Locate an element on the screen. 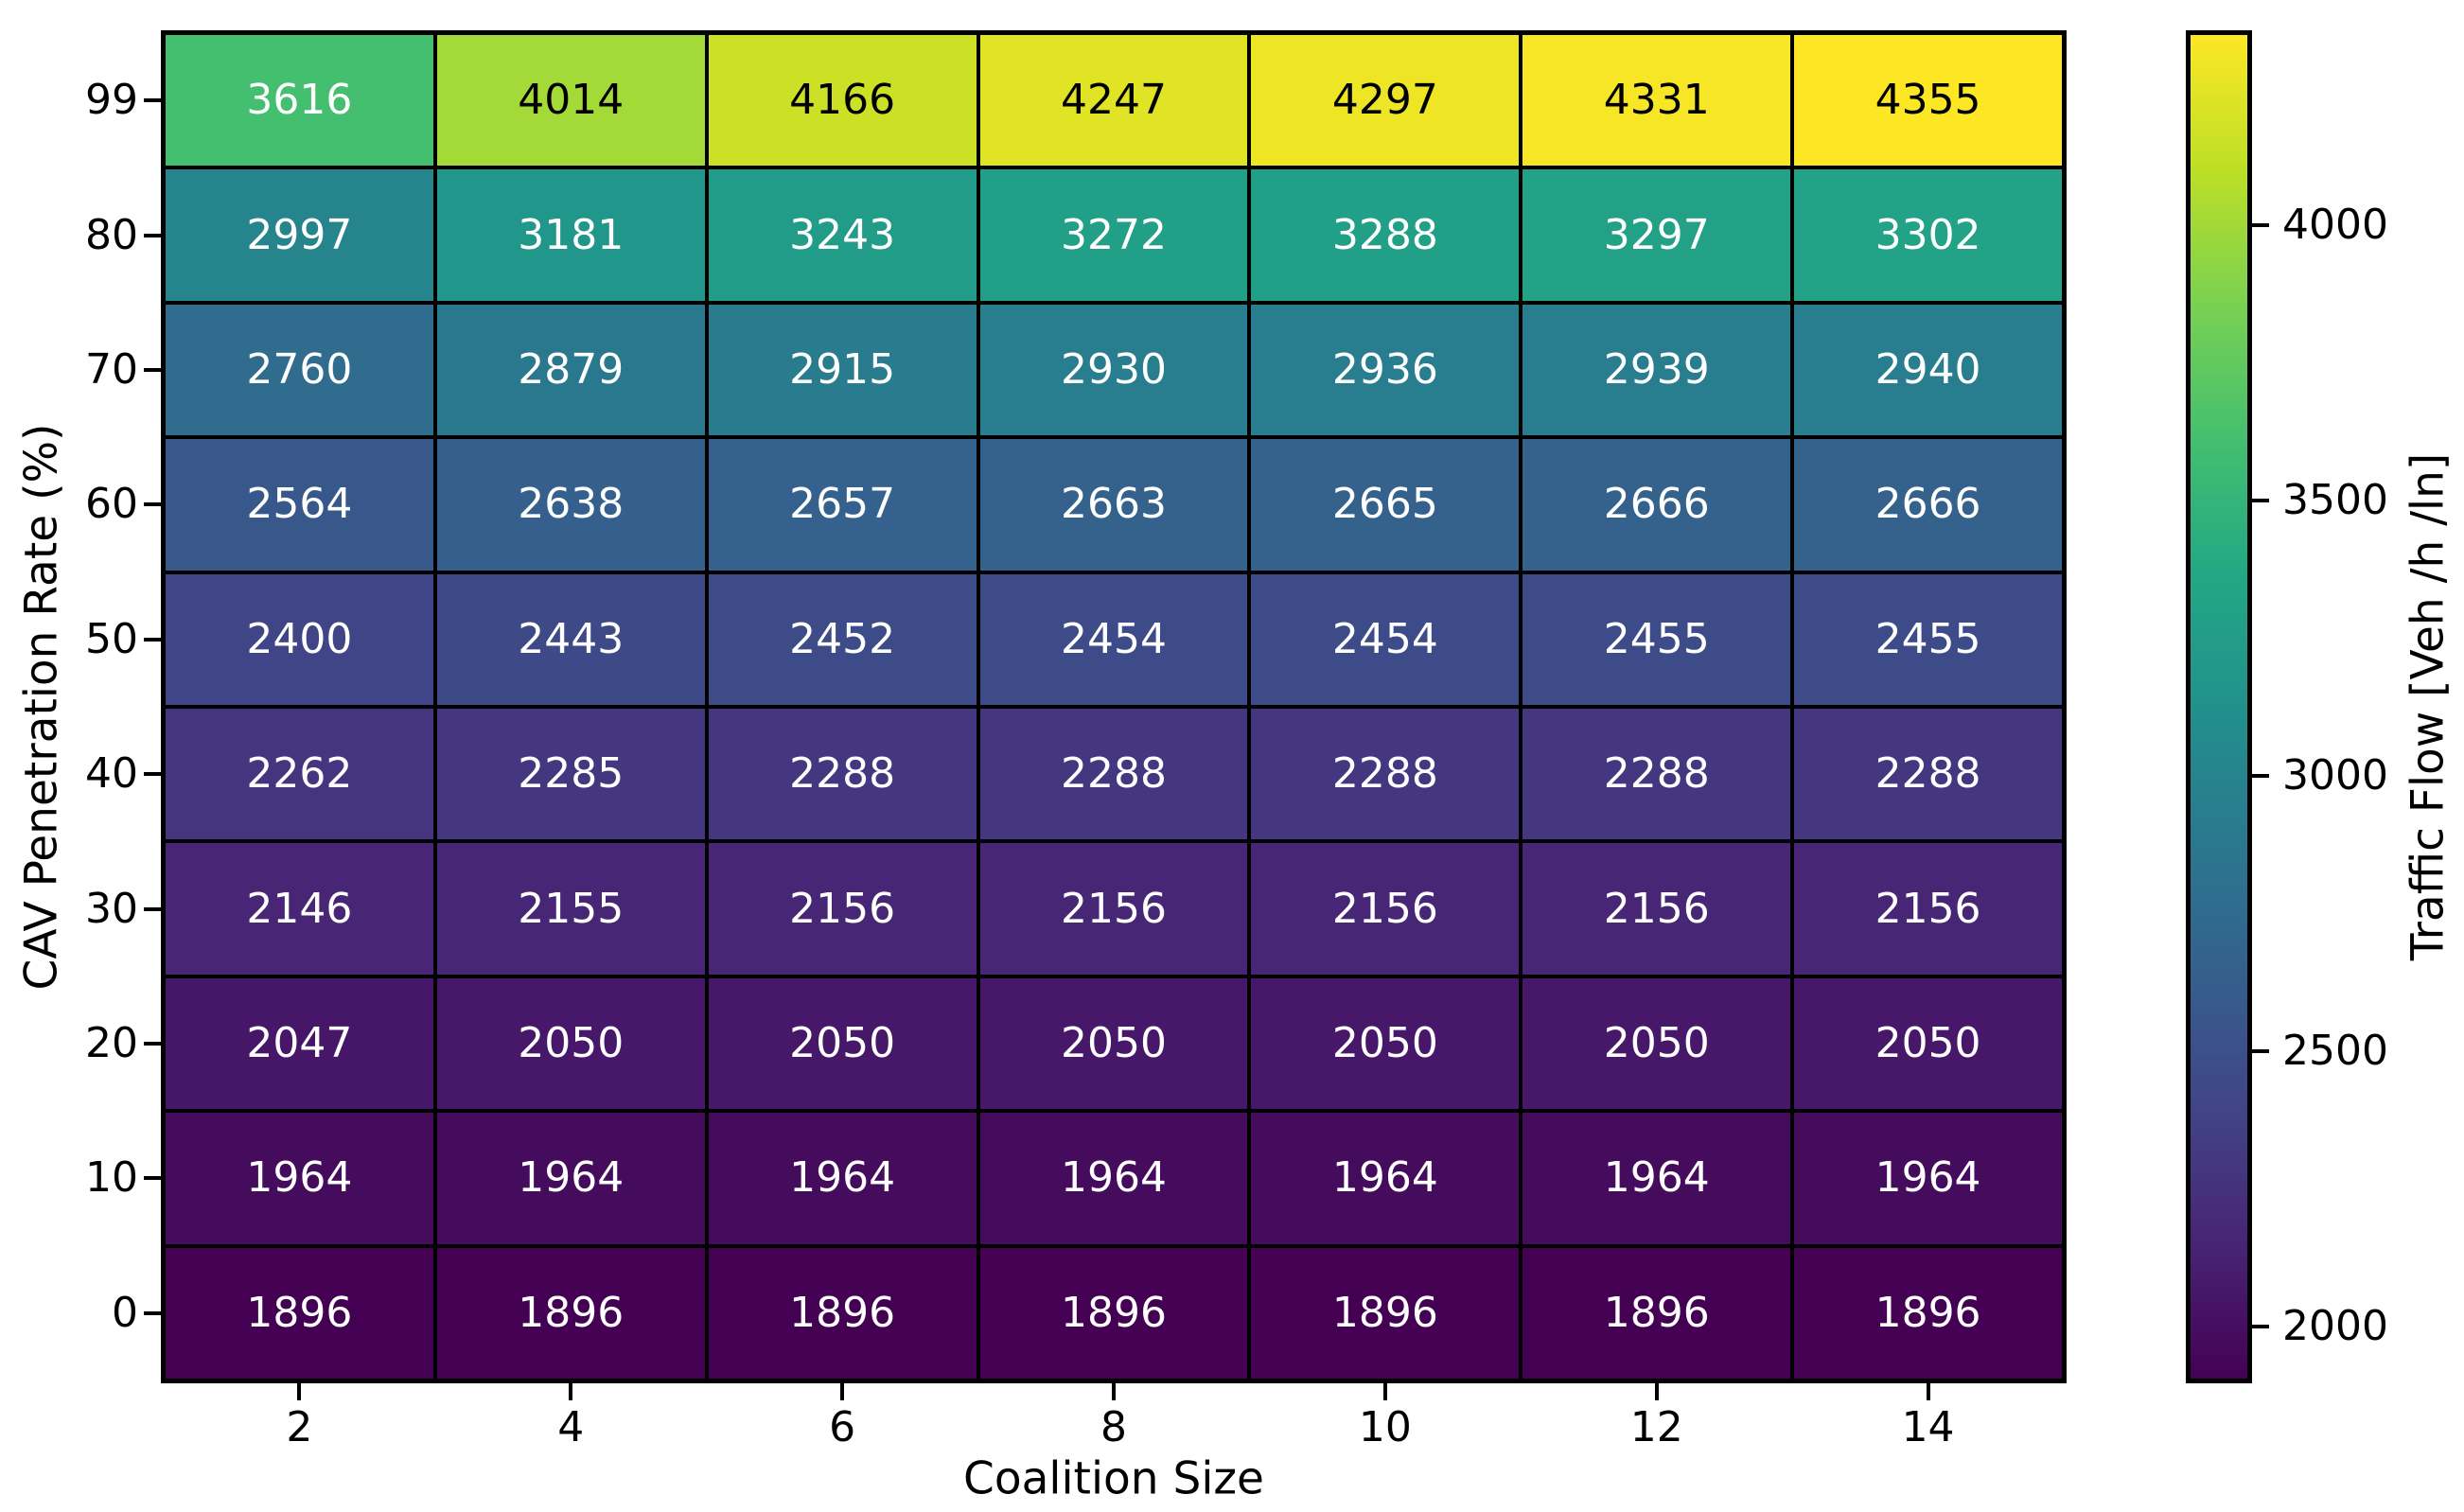 This screenshot has height=1512, width=2464. heatmap-cell: 2638 is located at coordinates (570, 505).